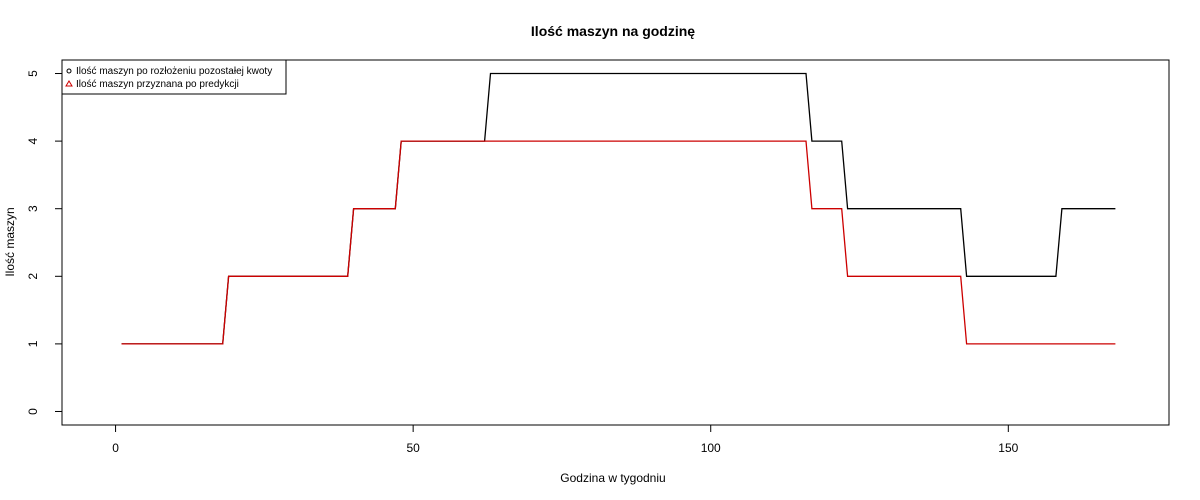 The image size is (1200, 500). I want to click on y-tick-label: 2, so click(33, 276).